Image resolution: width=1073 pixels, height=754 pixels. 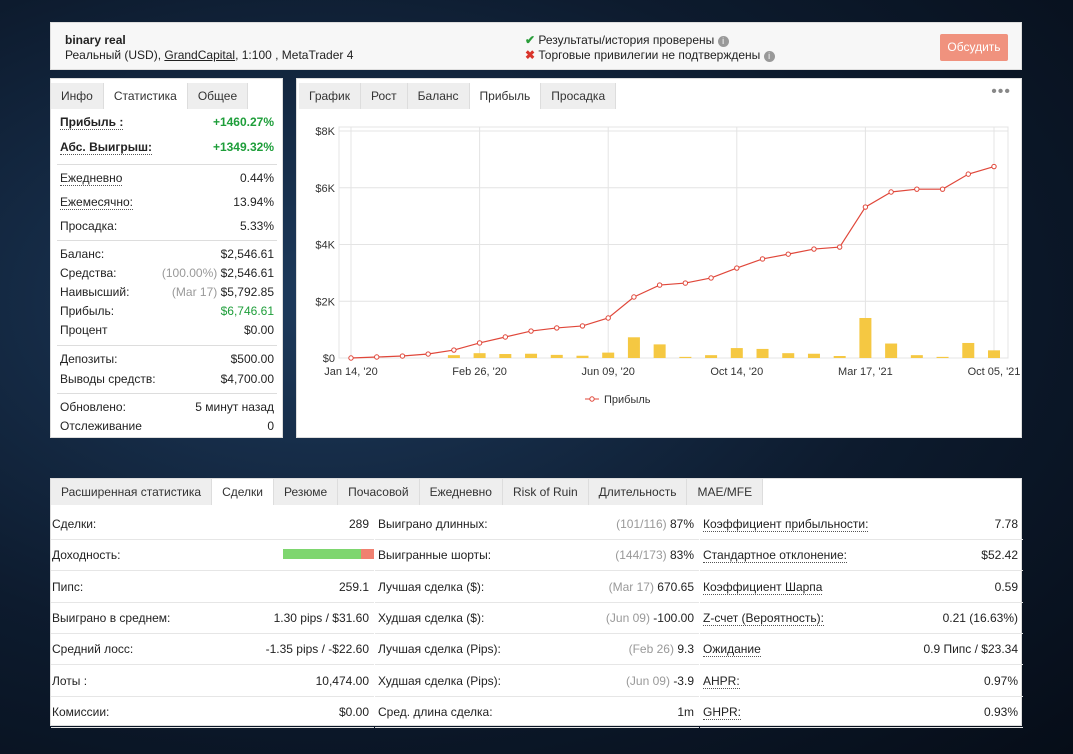 What do you see at coordinates (257, 226) in the screenshot?
I see `stat-value: 5.33%` at bounding box center [257, 226].